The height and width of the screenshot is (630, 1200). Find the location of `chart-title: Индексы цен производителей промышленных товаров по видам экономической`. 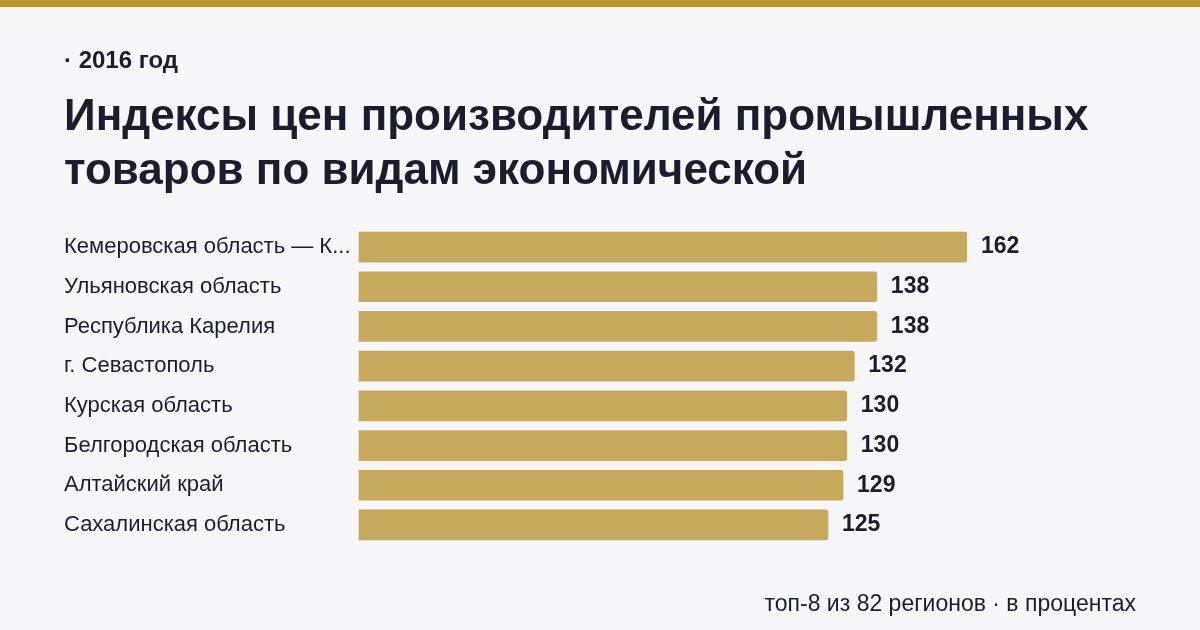

chart-title: Индексы цен производителей промышленных товаров по видам экономической is located at coordinates (577, 142).